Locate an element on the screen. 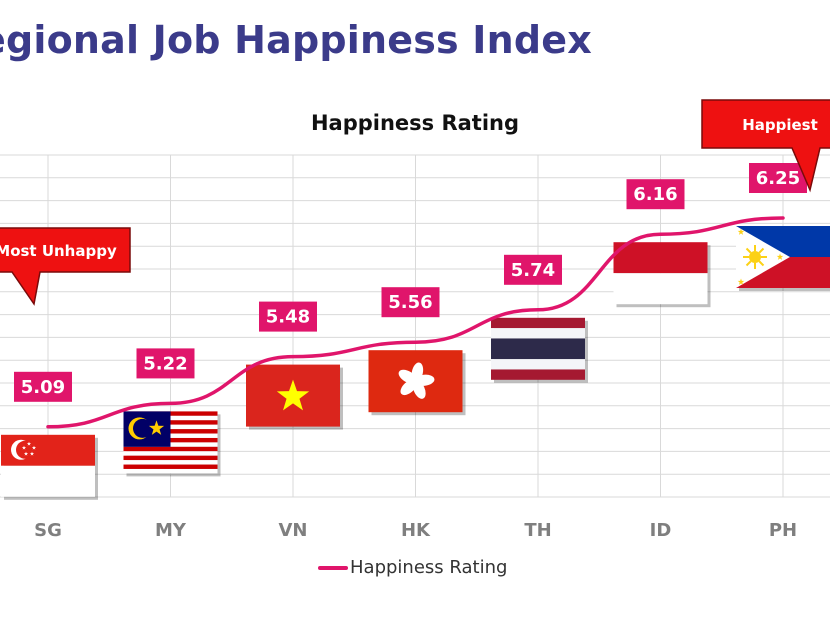  x-tick-label: ID is located at coordinates (661, 530).